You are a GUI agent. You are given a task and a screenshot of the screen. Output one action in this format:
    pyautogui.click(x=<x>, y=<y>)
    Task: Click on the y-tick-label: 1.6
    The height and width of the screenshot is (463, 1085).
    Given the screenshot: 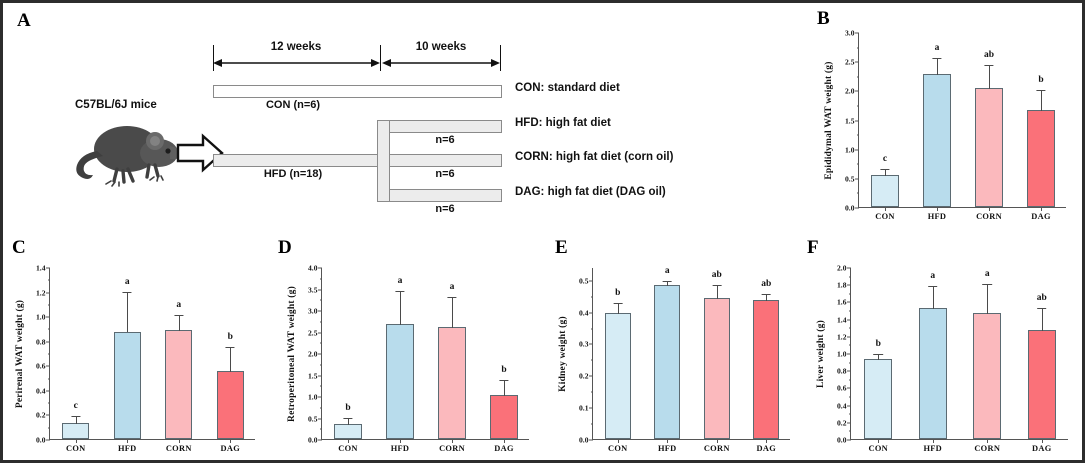 What is the action you would take?
    pyautogui.click(x=842, y=302)
    